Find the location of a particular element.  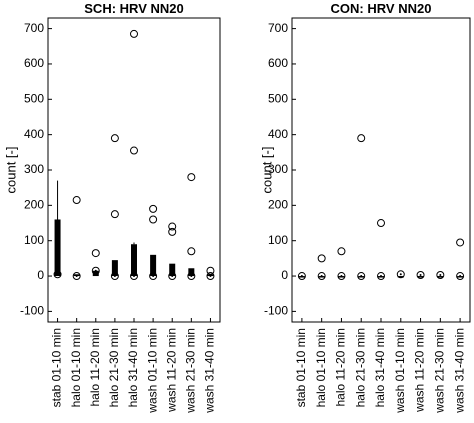

chart-title: CON: HRV NN20 is located at coordinates (381, 8).